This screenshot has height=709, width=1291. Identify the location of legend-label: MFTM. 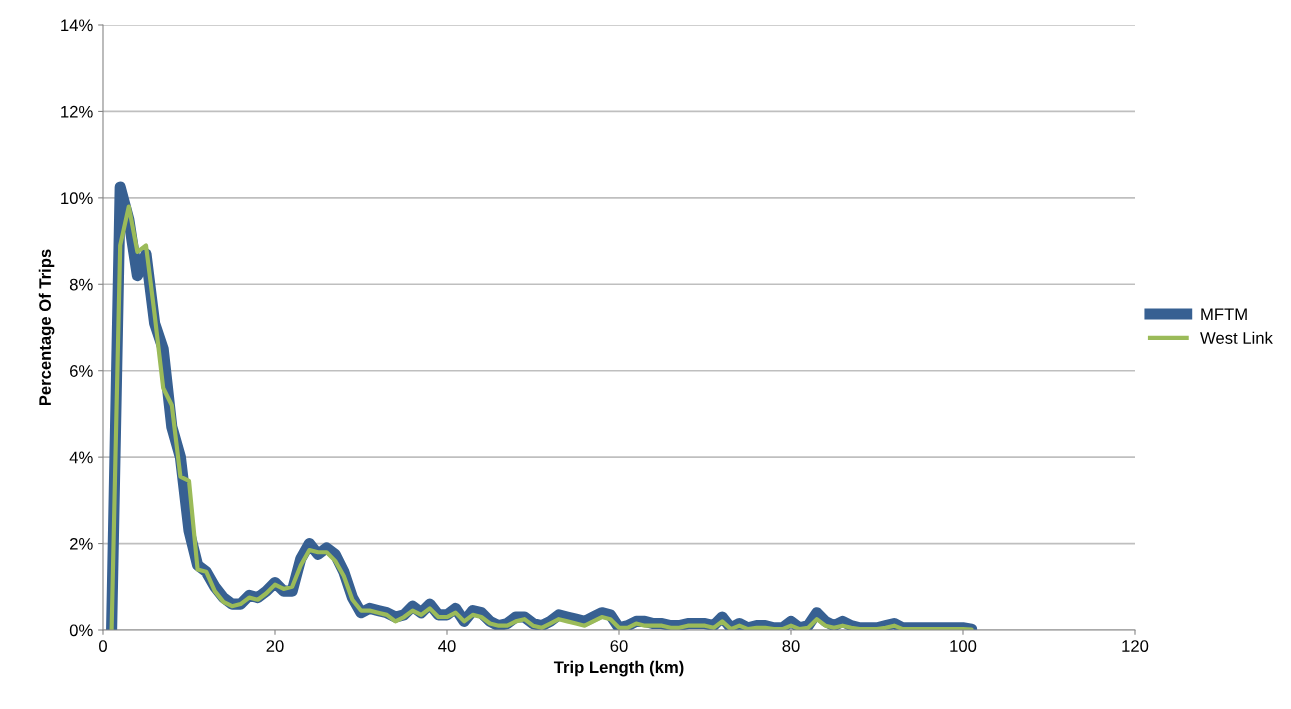
(1224, 314).